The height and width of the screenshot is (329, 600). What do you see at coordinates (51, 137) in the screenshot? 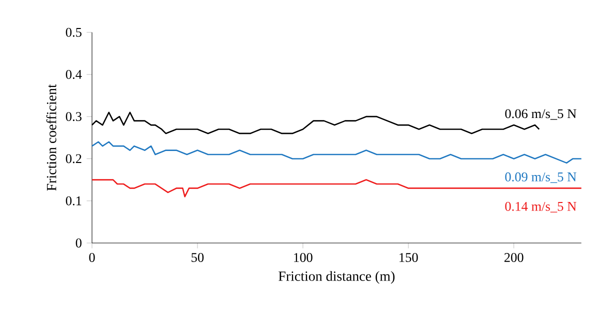
I see `y-axis-title: Friction coefficient` at bounding box center [51, 137].